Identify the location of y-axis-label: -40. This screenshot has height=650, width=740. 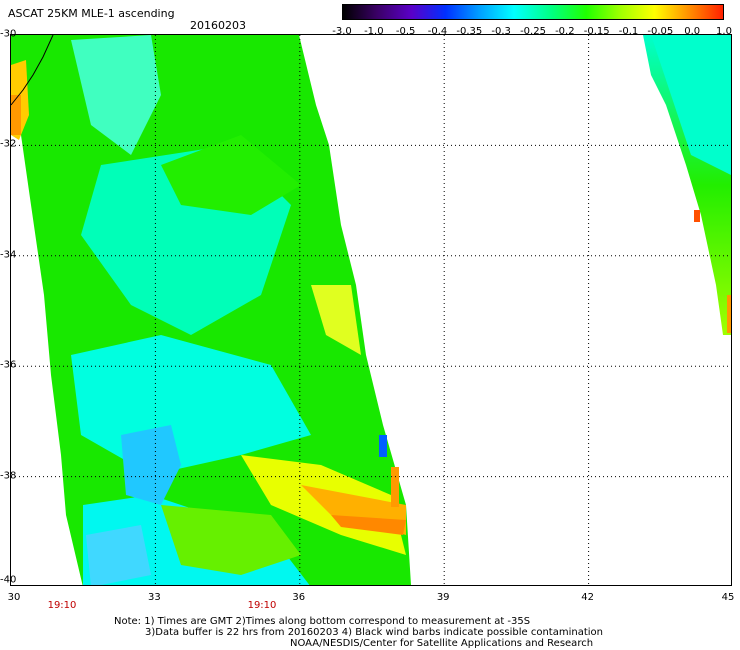
(8, 580).